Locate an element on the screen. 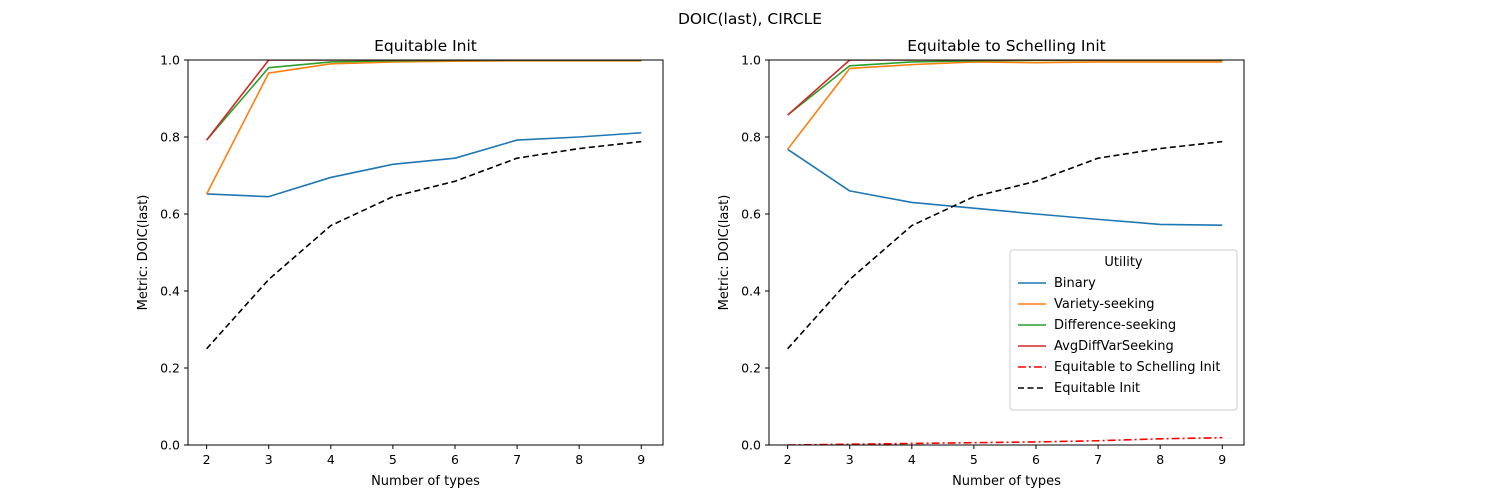 This screenshot has height=500, width=1500. legend-label: Equitable Init is located at coordinates (1097, 388).